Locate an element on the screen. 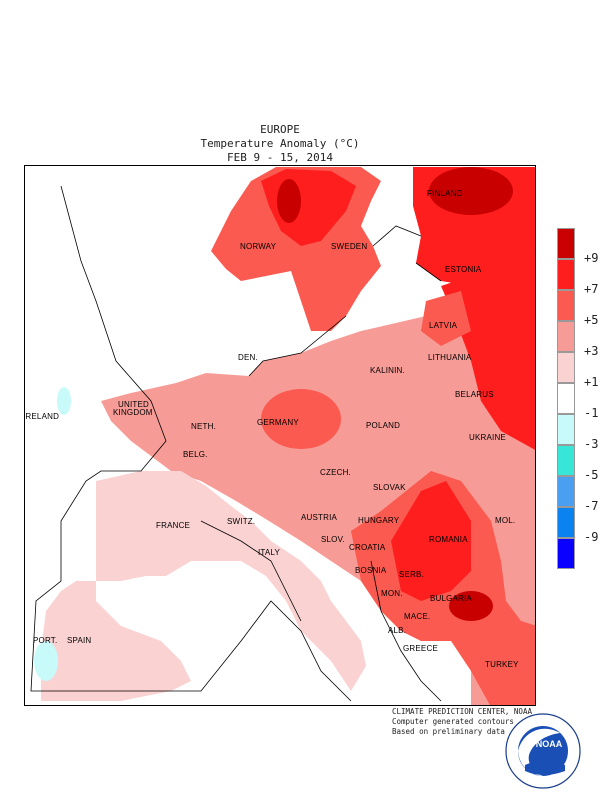  country-label-denmark: DEN. is located at coordinates (248, 357).